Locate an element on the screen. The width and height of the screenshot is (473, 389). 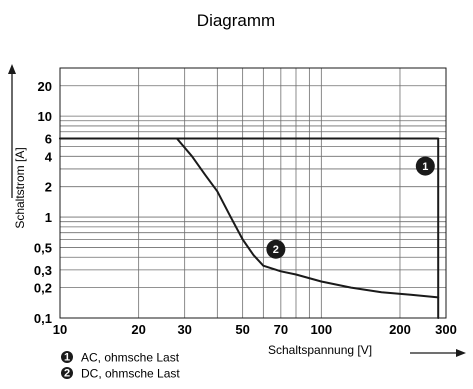
y-tick-label: 20 is located at coordinates (45, 86).